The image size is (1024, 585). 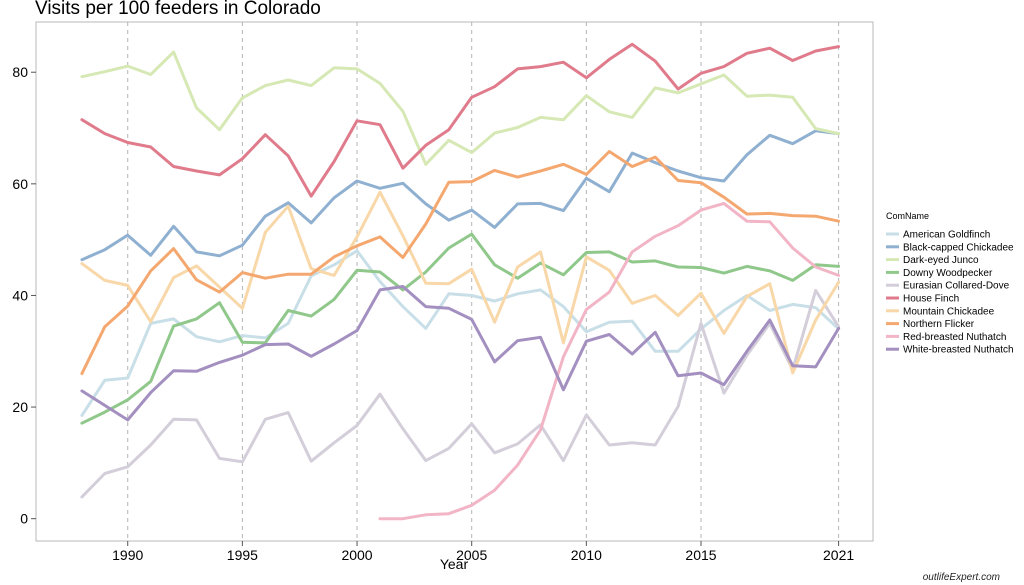 What do you see at coordinates (931, 299) in the screenshot?
I see `legend-label-house-finch: House Finch` at bounding box center [931, 299].